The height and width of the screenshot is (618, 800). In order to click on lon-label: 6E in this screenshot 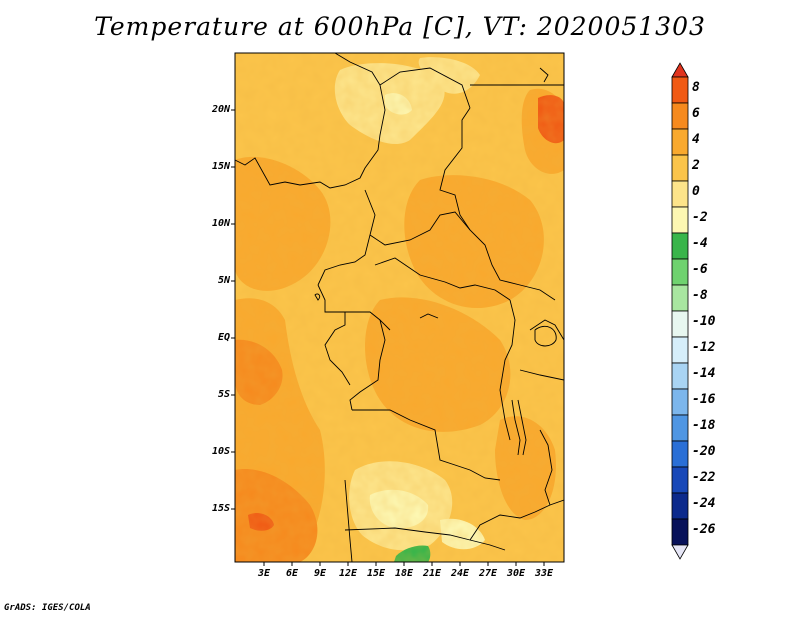, I will do `click(292, 573)`.